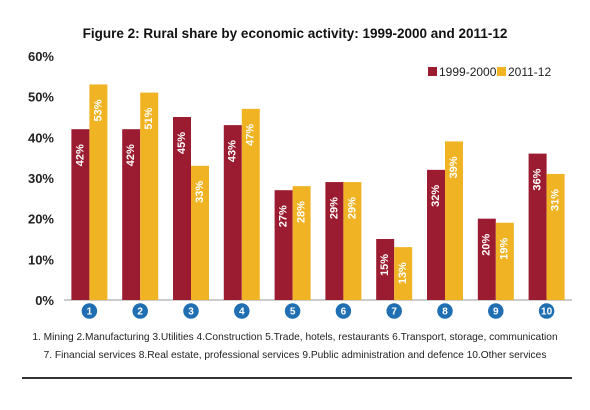 The height and width of the screenshot is (410, 590). What do you see at coordinates (131, 214) in the screenshot?
I see `bar-series1-cat2` at bounding box center [131, 214].